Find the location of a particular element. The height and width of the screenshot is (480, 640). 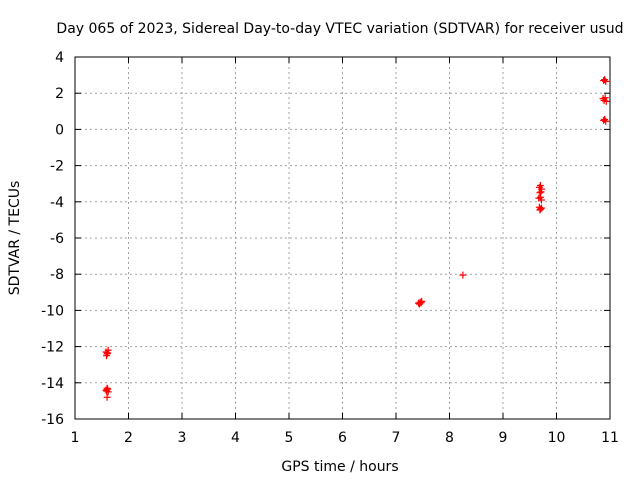

y-tick-label: 4 is located at coordinates (59, 58).